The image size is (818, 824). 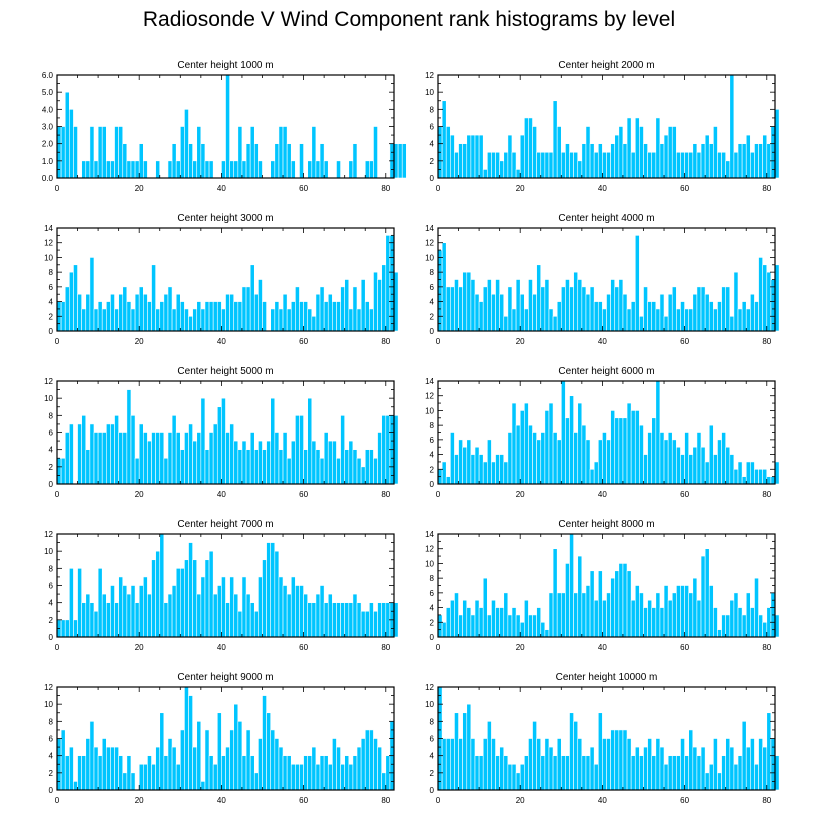 What do you see at coordinates (432, 637) in the screenshot?
I see `panel-8-y-tick-label: 0` at bounding box center [432, 637].